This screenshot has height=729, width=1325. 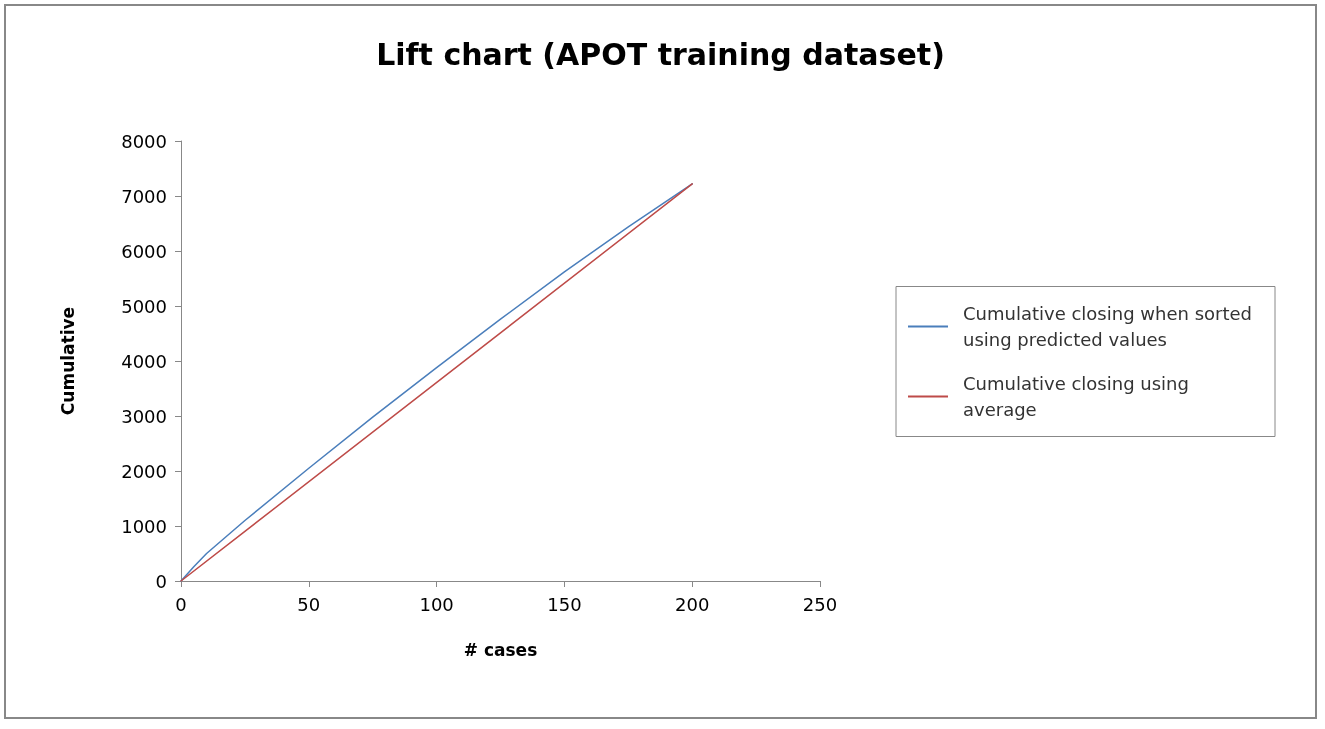 What do you see at coordinates (309, 604) in the screenshot?
I see `x-tick-label: 50` at bounding box center [309, 604].